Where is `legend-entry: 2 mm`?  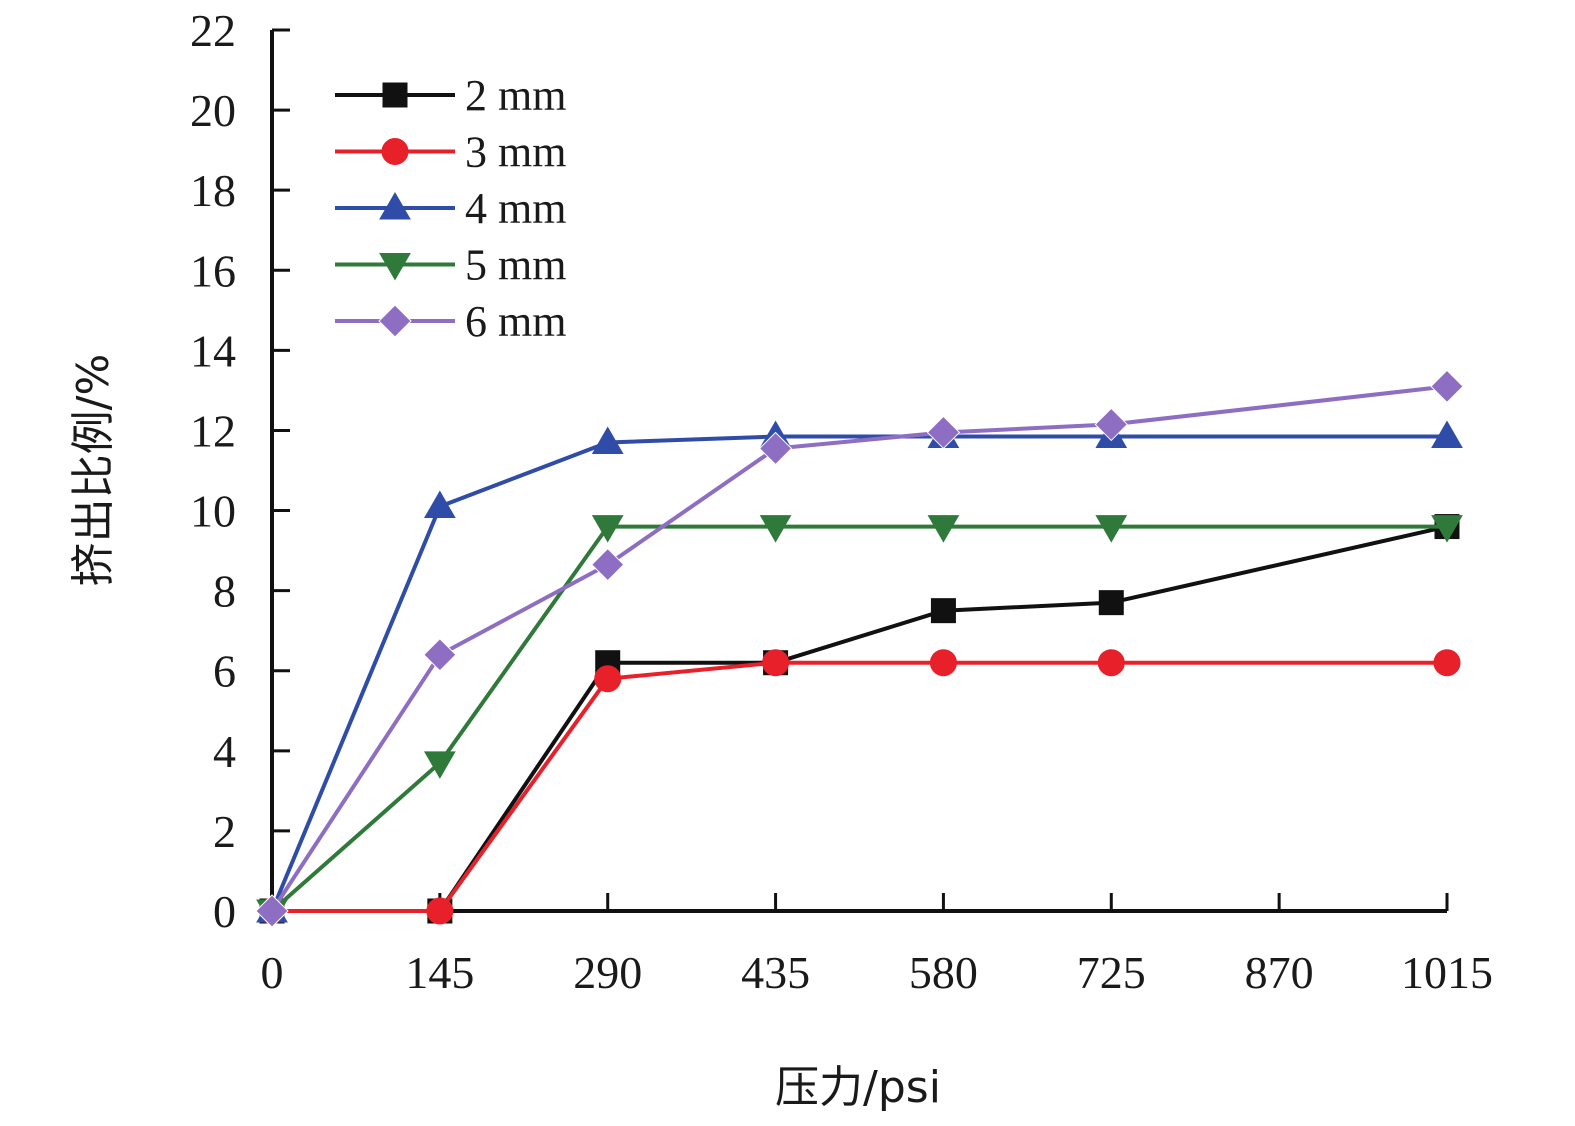 legend-entry: 2 mm is located at coordinates (450, 95).